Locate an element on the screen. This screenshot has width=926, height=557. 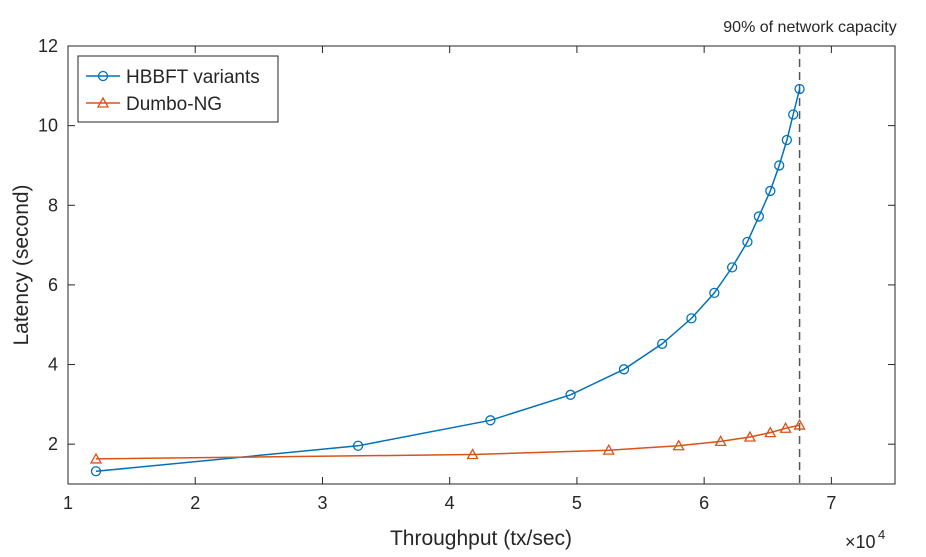
y-tick-label: 6 is located at coordinates (53, 285).